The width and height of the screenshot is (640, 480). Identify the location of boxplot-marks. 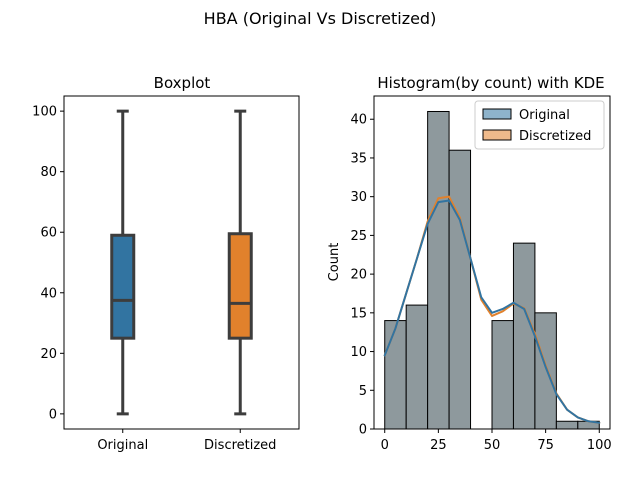
(181, 262).